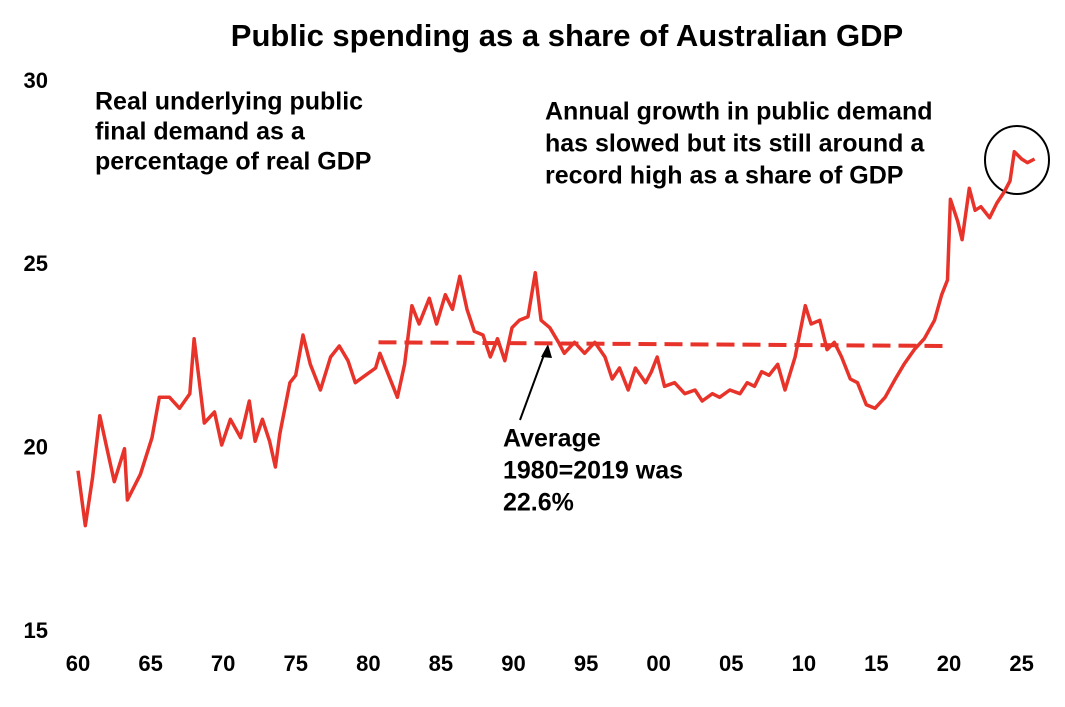  I want to click on x-tick-label: 85, so click(441, 663).